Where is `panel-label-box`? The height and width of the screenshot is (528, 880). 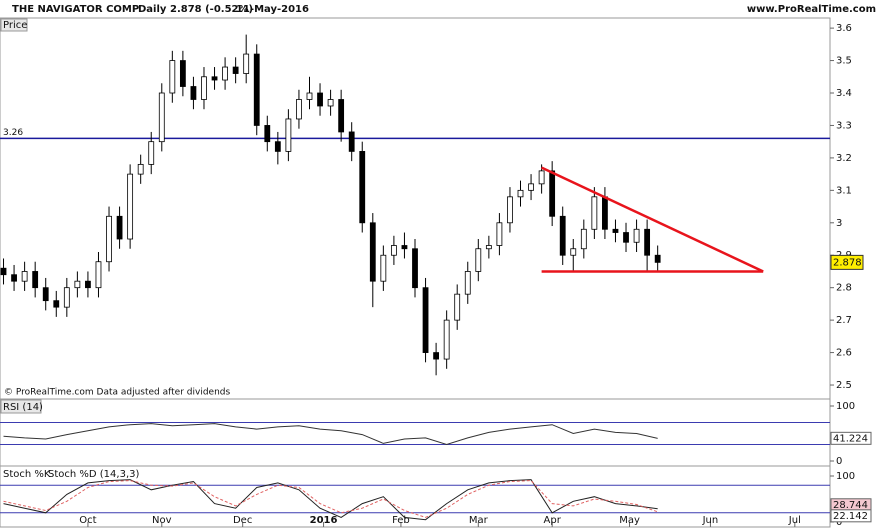
panel-label-box is located at coordinates (21, 406).